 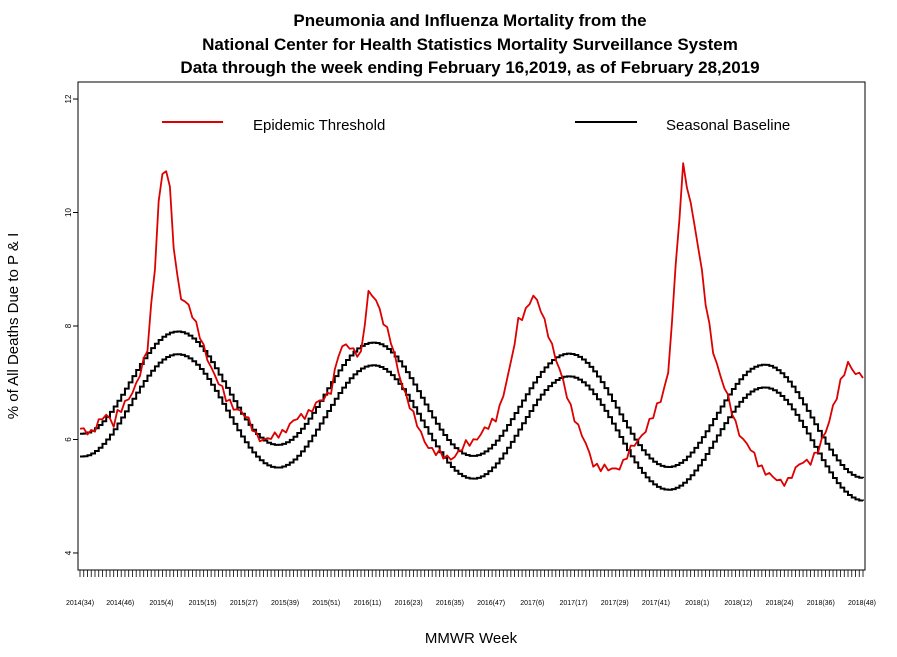 What do you see at coordinates (13, 326) in the screenshot?
I see `y-axis-label: % of All Deaths Due to P & I` at bounding box center [13, 326].